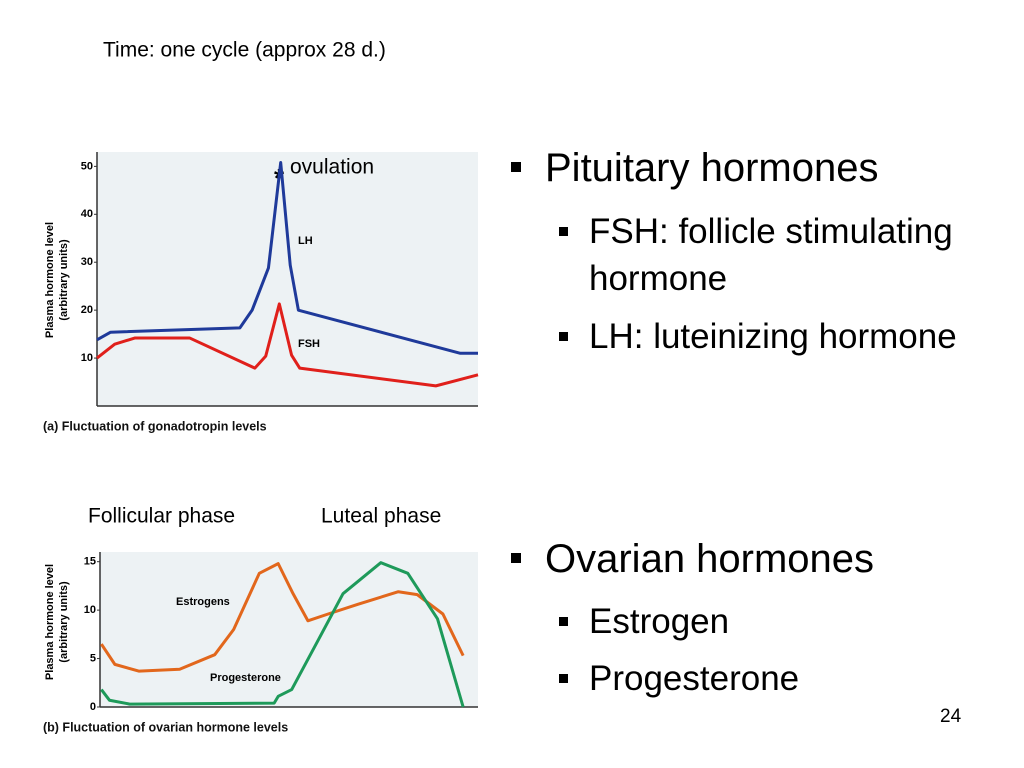 The width and height of the screenshot is (1024, 768). Describe the element at coordinates (245, 678) in the screenshot. I see `series-label: Progesterone` at that location.